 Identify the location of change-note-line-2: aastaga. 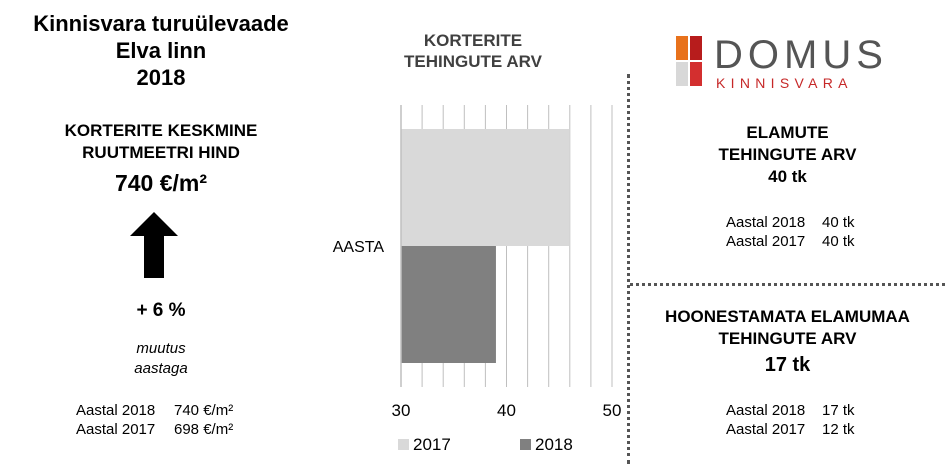
(161, 368).